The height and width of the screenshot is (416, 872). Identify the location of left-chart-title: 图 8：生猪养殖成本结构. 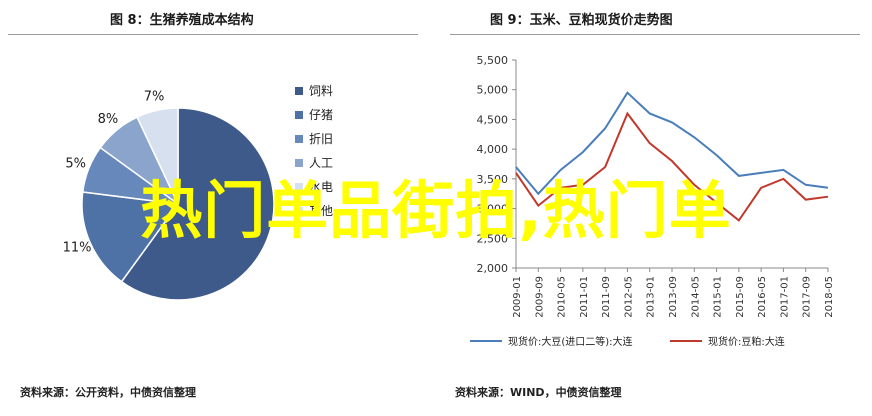
(182, 20).